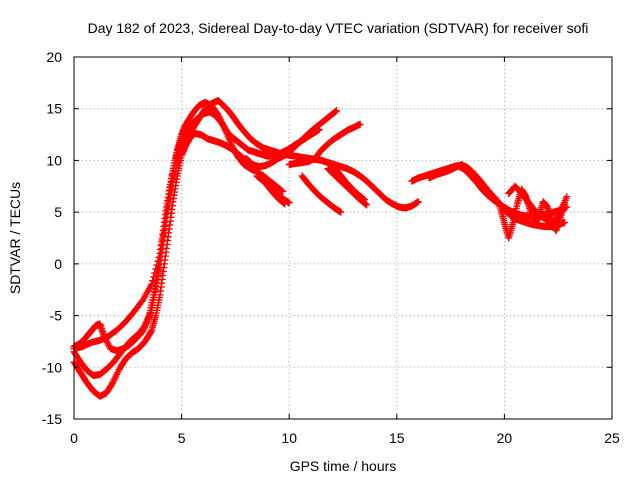 The image size is (640, 480). What do you see at coordinates (343, 466) in the screenshot?
I see `x-axis-label: GPS time / hours` at bounding box center [343, 466].